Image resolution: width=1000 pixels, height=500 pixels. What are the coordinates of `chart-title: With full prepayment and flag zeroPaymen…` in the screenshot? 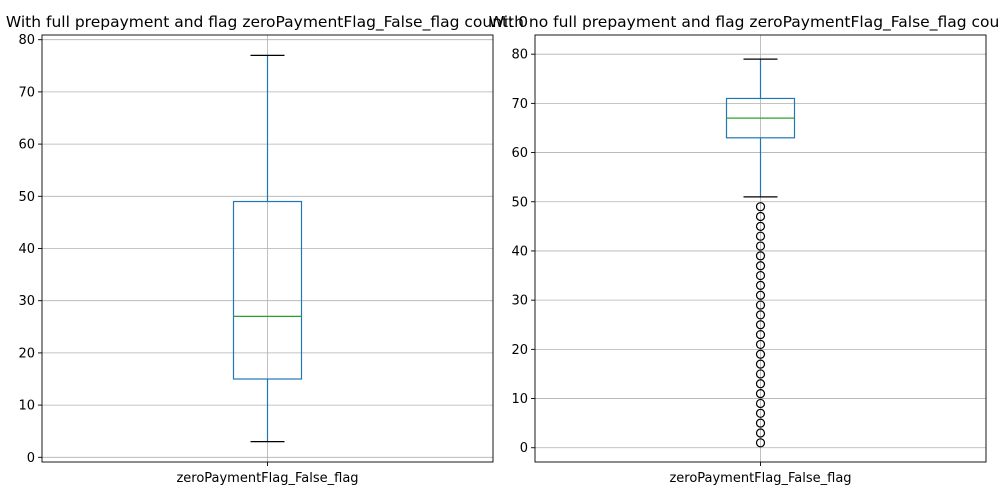 It's located at (267, 22).